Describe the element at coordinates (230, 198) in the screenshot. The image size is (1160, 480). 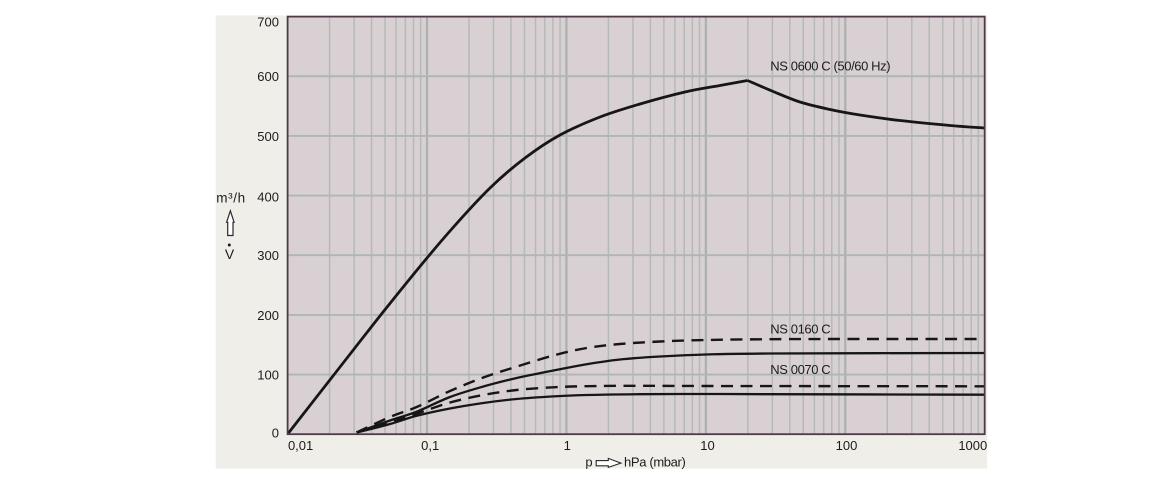
I see `svg-text: m³/h` at that location.